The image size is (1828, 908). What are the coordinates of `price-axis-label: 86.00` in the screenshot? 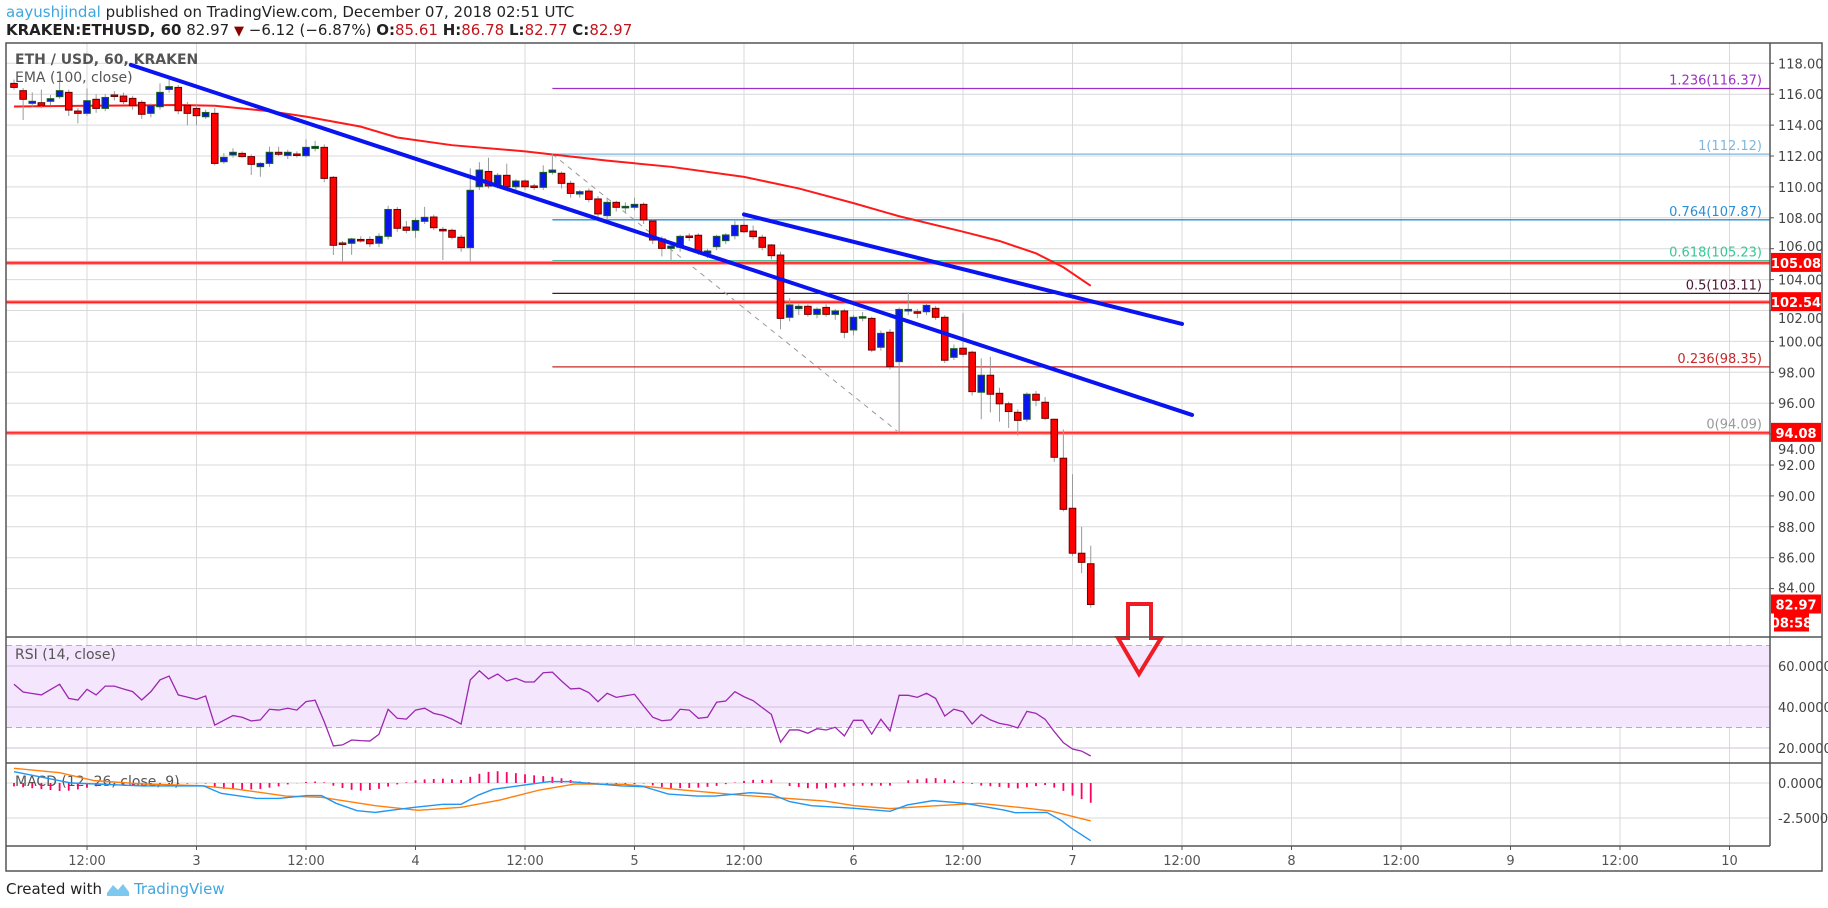 It's located at (1796, 559).